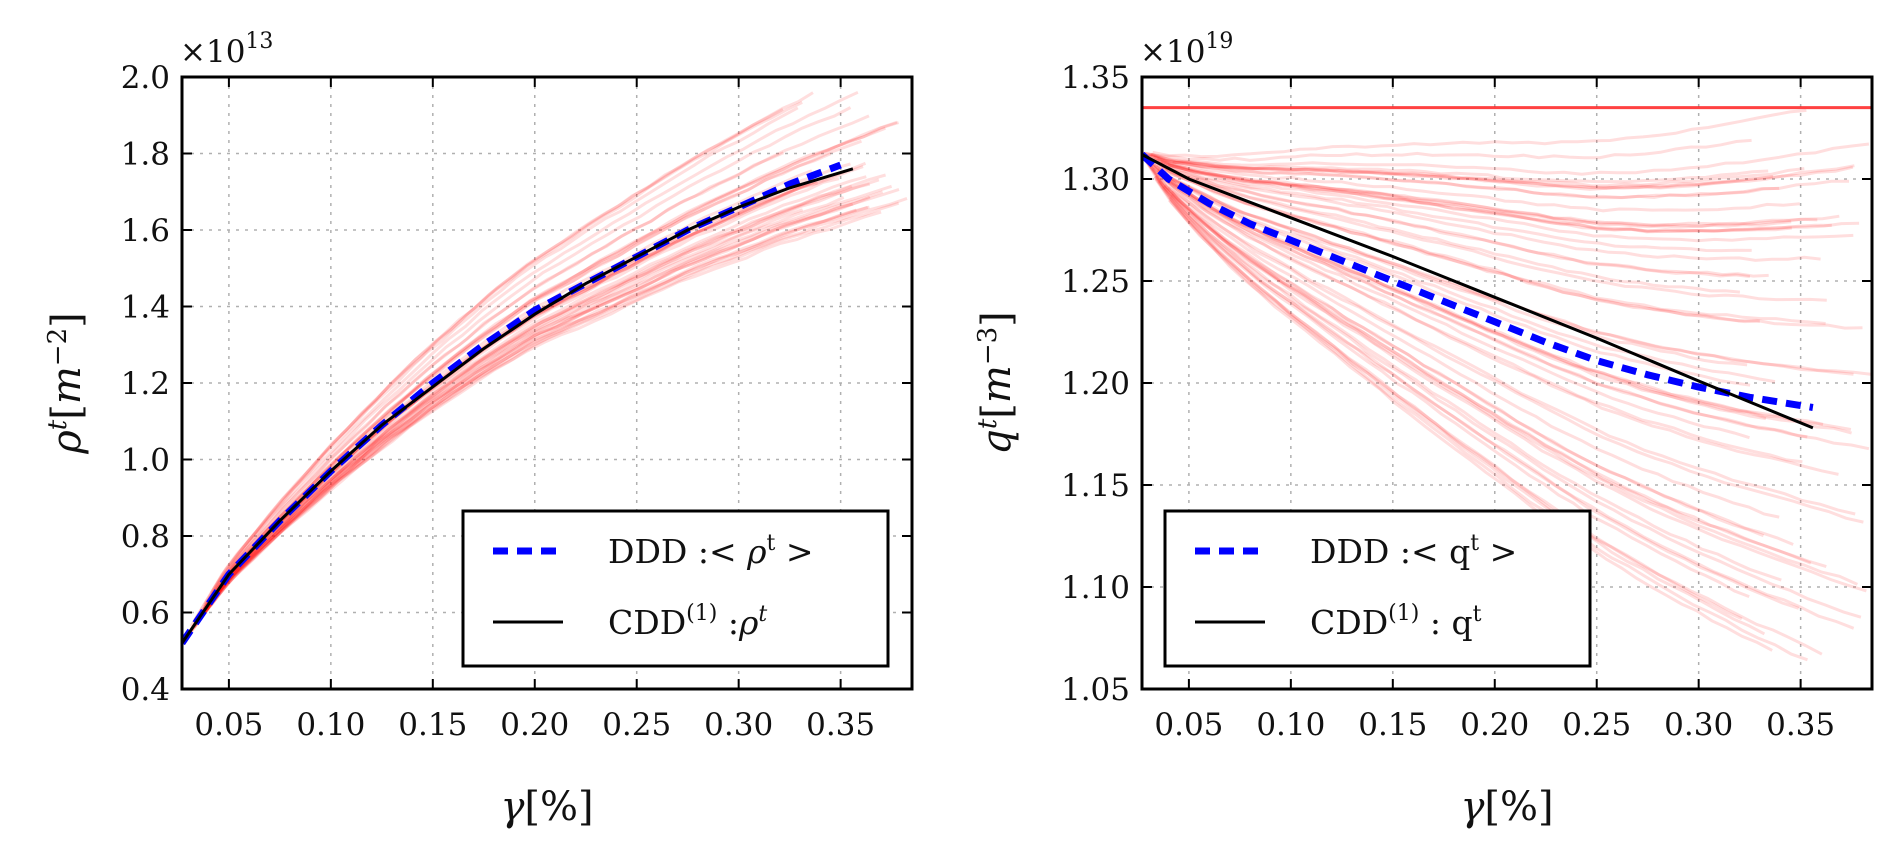  What do you see at coordinates (67, 442) in the screenshot?
I see `left-ylabel-rho: ρ` at bounding box center [67, 442].